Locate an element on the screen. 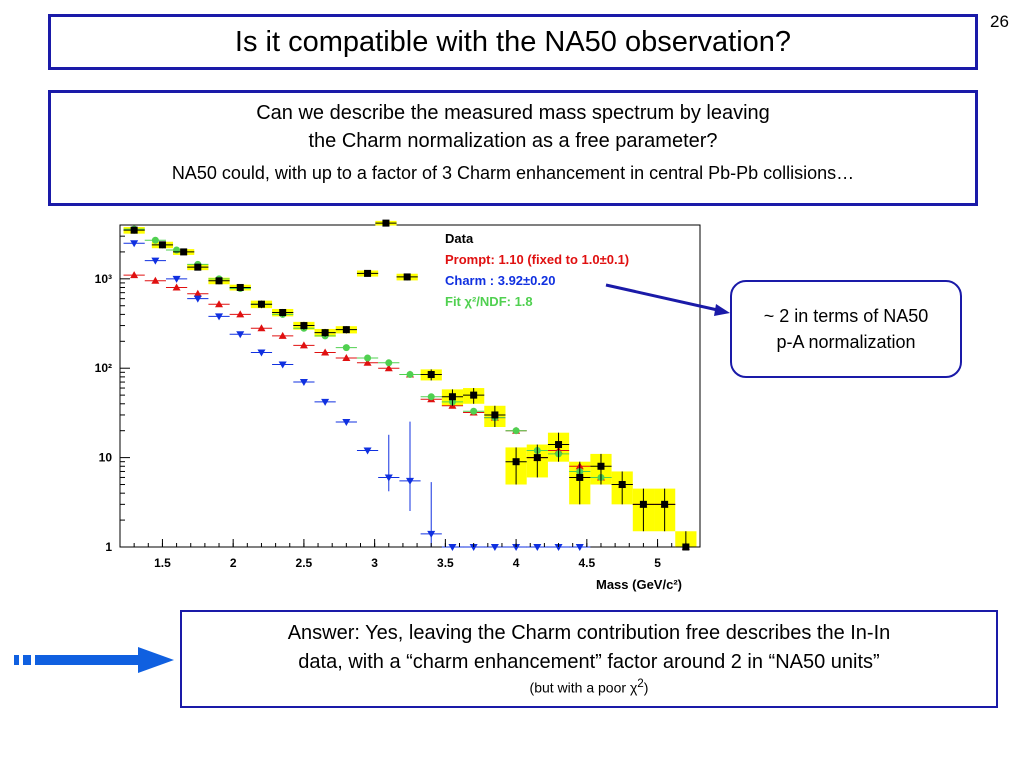 This screenshot has width=1024, height=768. x-tick-label: 3 is located at coordinates (374, 563).